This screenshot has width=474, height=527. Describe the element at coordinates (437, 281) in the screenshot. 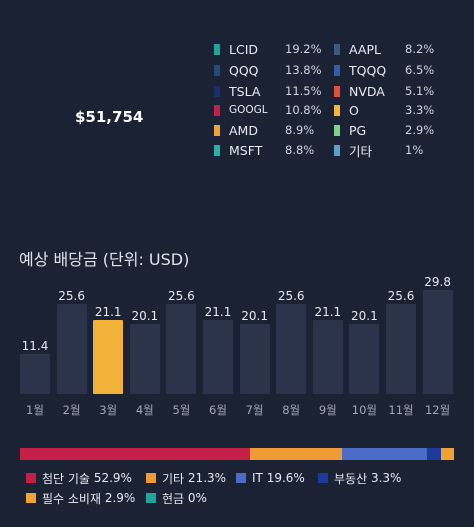

I see `dividend-bar-value: 29.8` at that location.